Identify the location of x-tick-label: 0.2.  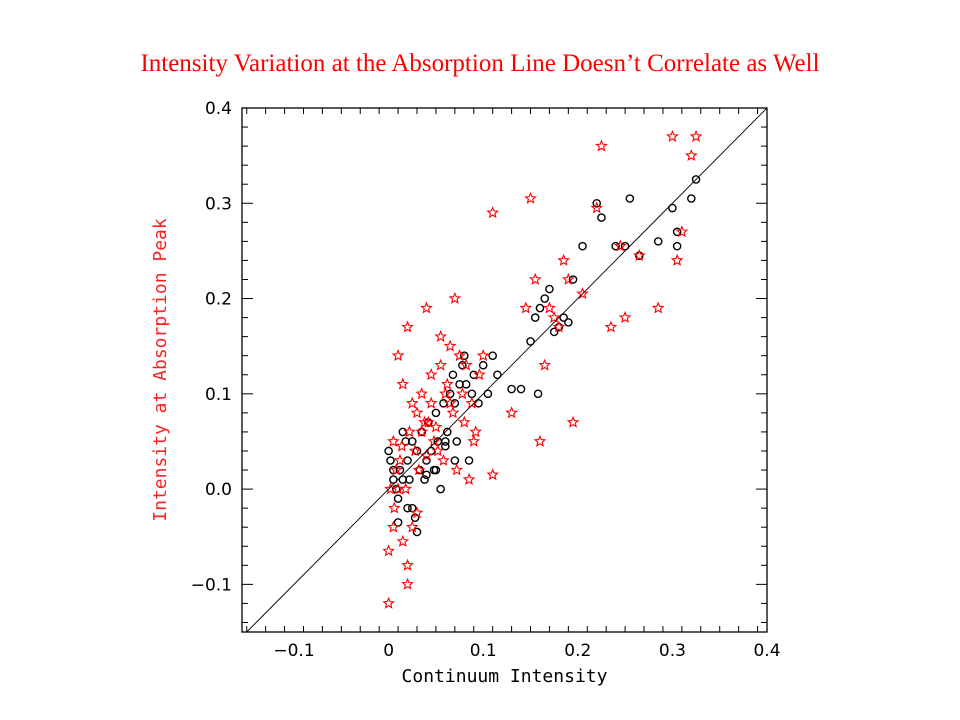
(577, 651).